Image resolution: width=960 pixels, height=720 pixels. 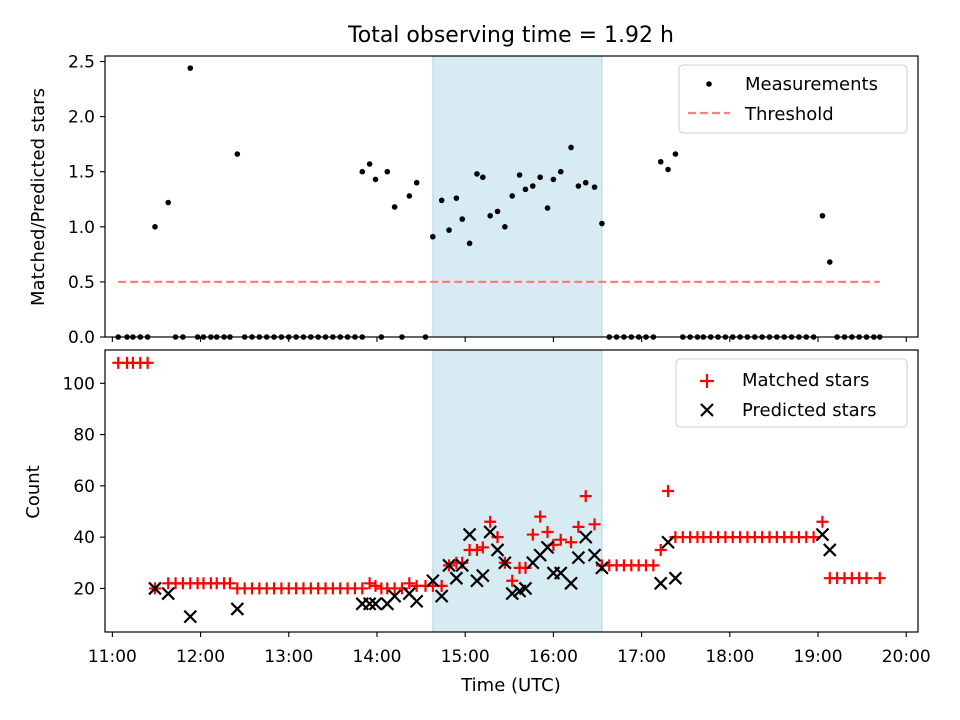 What do you see at coordinates (553, 657) in the screenshot?
I see `x-tick-label: 16:00` at bounding box center [553, 657].